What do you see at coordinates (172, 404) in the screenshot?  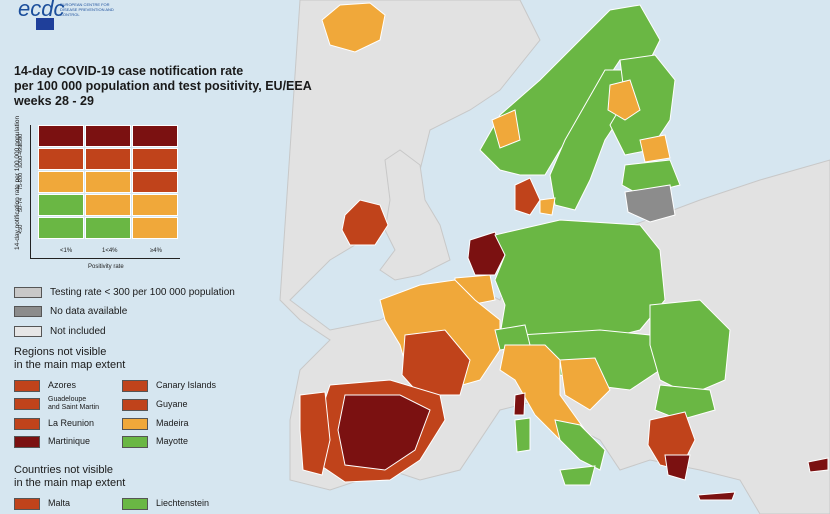 I see `region-label: Guyane` at bounding box center [172, 404].